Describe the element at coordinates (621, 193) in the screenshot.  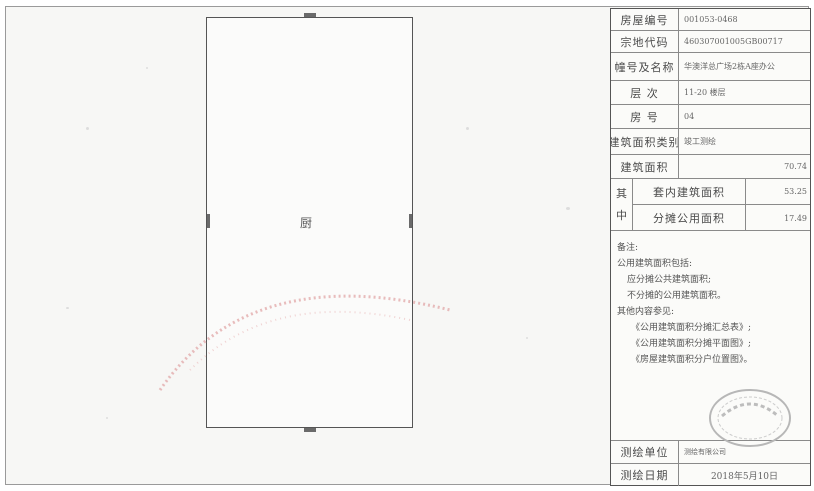
I see `sub-head-char: 其` at that location.